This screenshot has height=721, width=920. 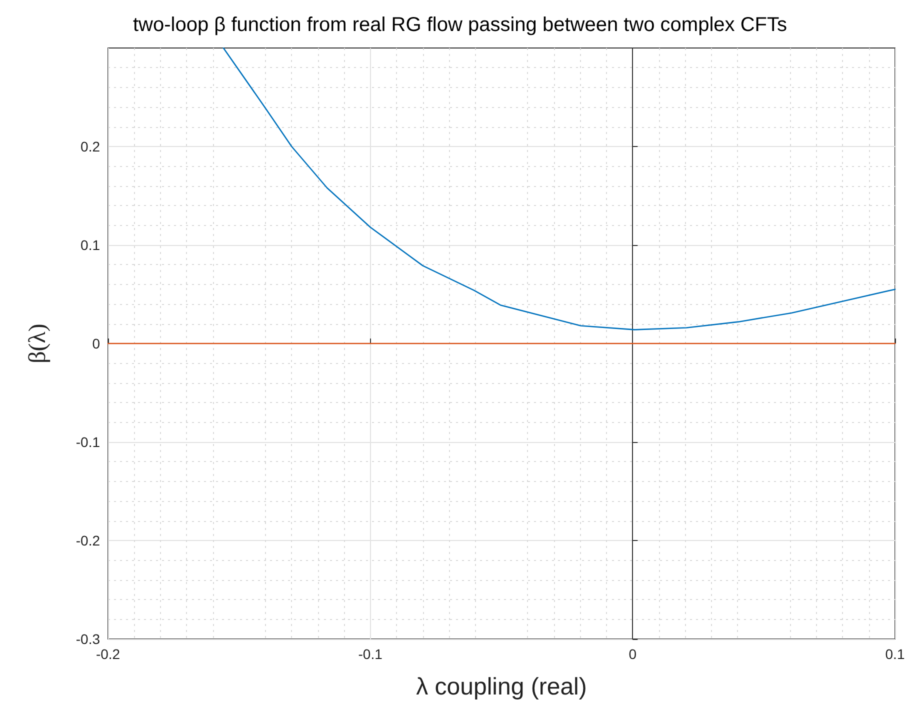 I want to click on y-tick-label: -0.3, so click(x=88, y=639).